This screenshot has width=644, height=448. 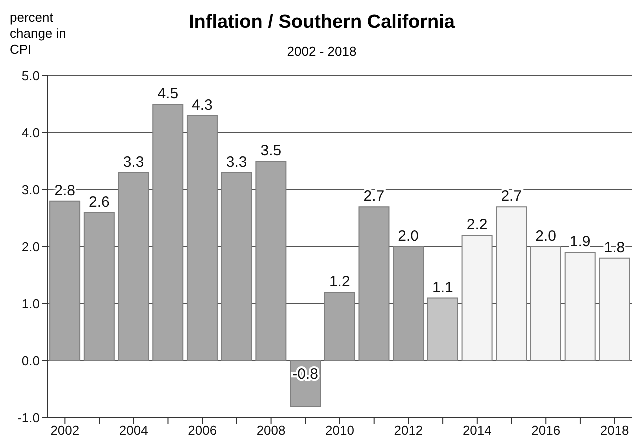 I want to click on x-tick-label: 2012, so click(x=409, y=430).